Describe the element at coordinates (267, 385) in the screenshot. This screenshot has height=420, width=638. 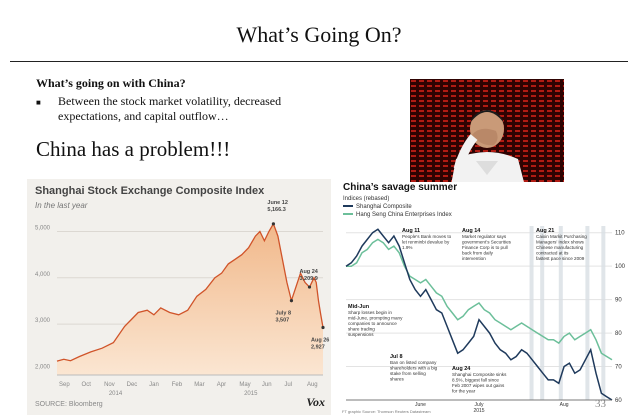
I see `x-tick-label: Jun` at that location.